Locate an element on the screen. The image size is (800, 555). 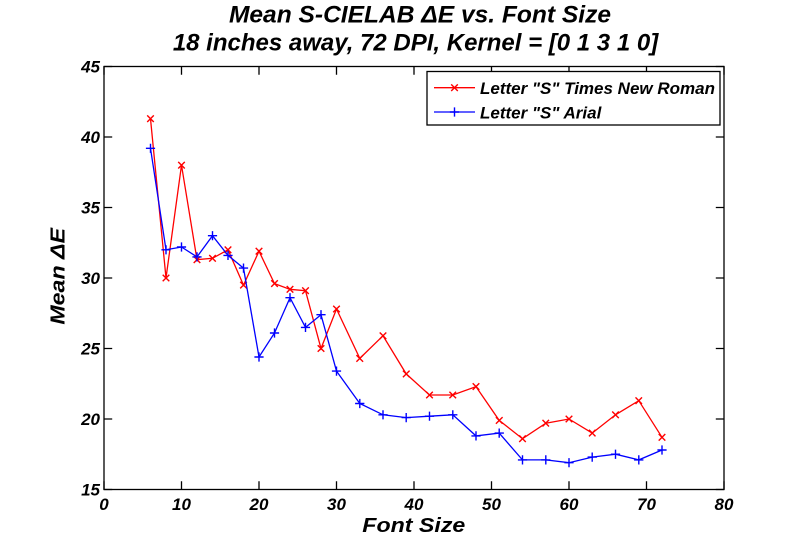
svg-text: 70 is located at coordinates (646, 504).